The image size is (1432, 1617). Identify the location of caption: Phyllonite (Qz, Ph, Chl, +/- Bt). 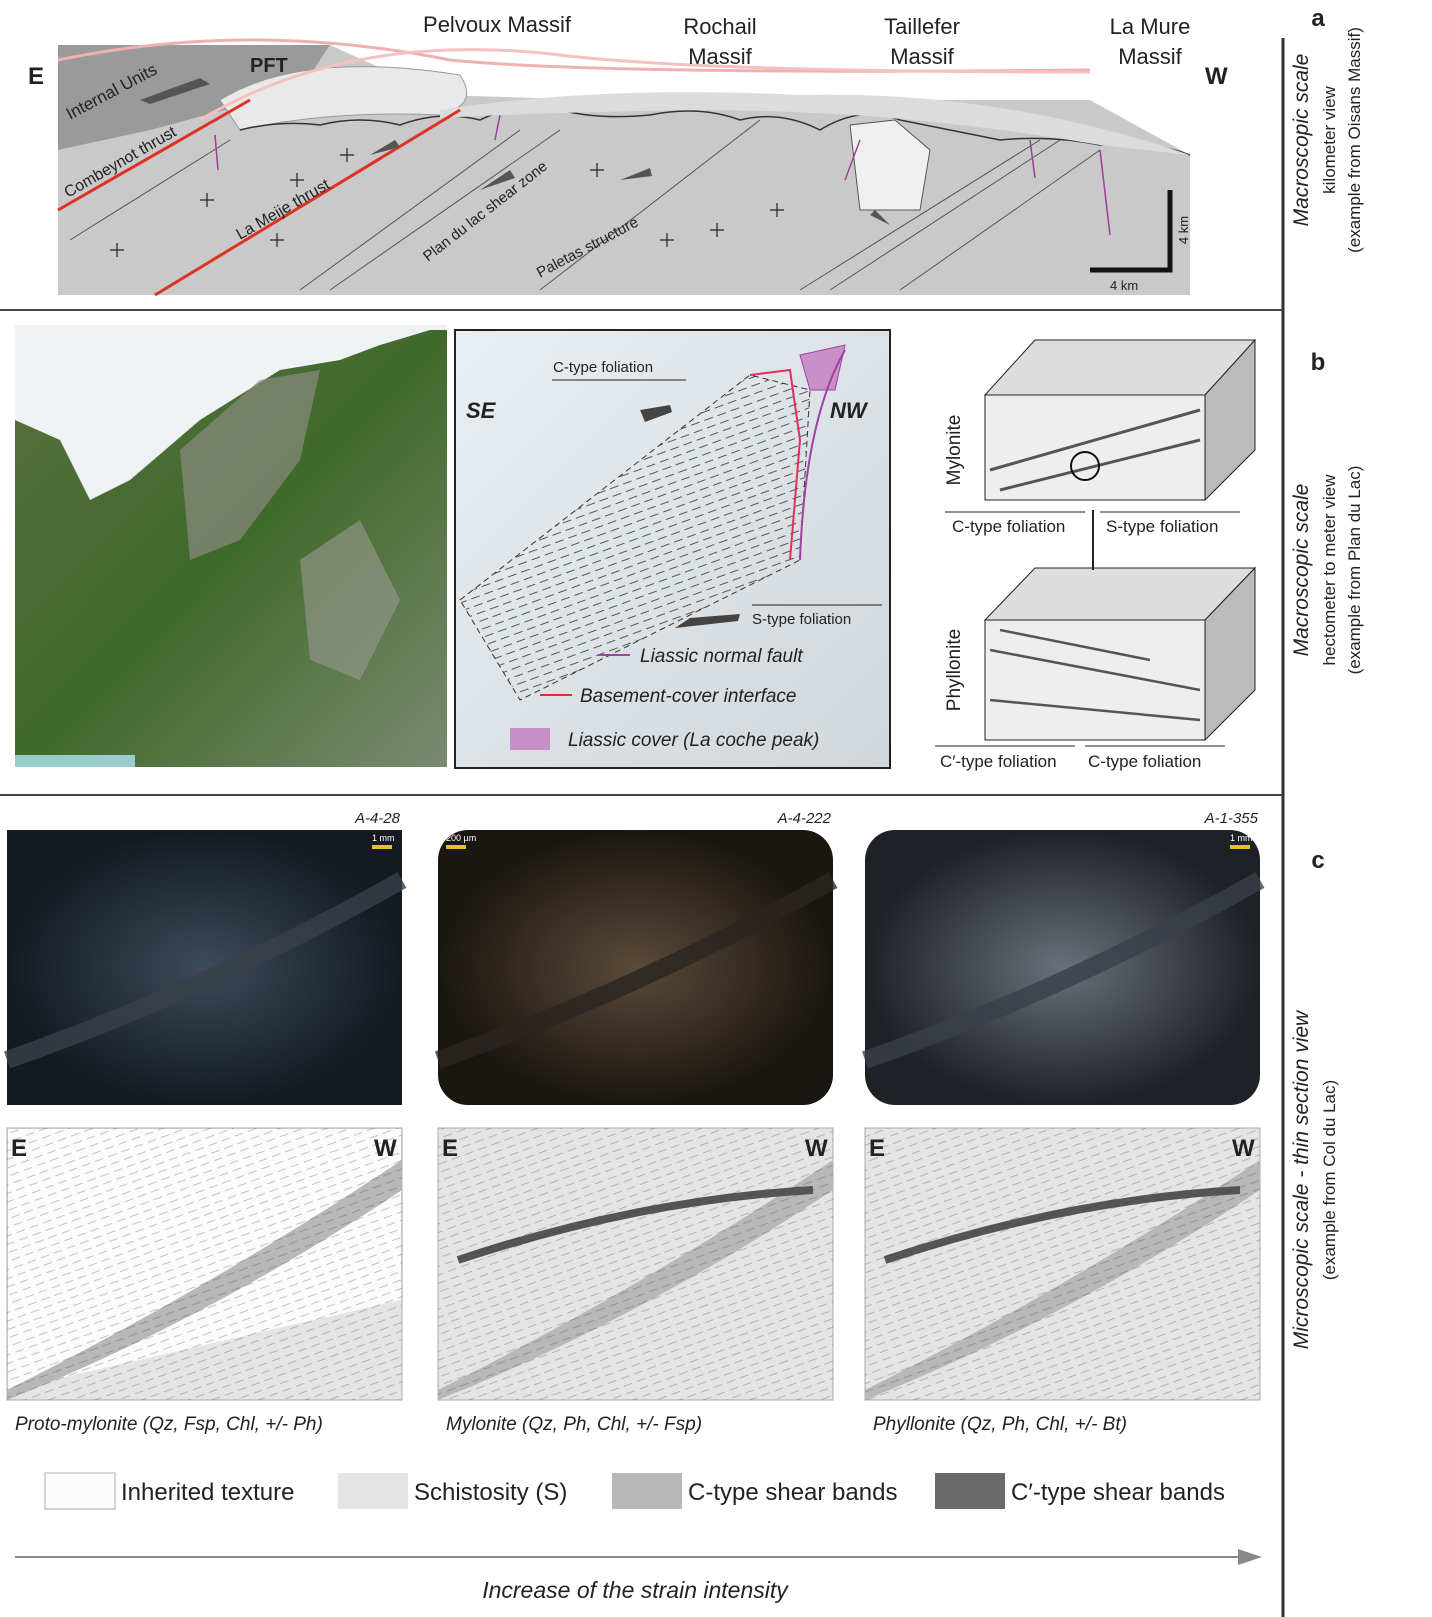
(1000, 1424).